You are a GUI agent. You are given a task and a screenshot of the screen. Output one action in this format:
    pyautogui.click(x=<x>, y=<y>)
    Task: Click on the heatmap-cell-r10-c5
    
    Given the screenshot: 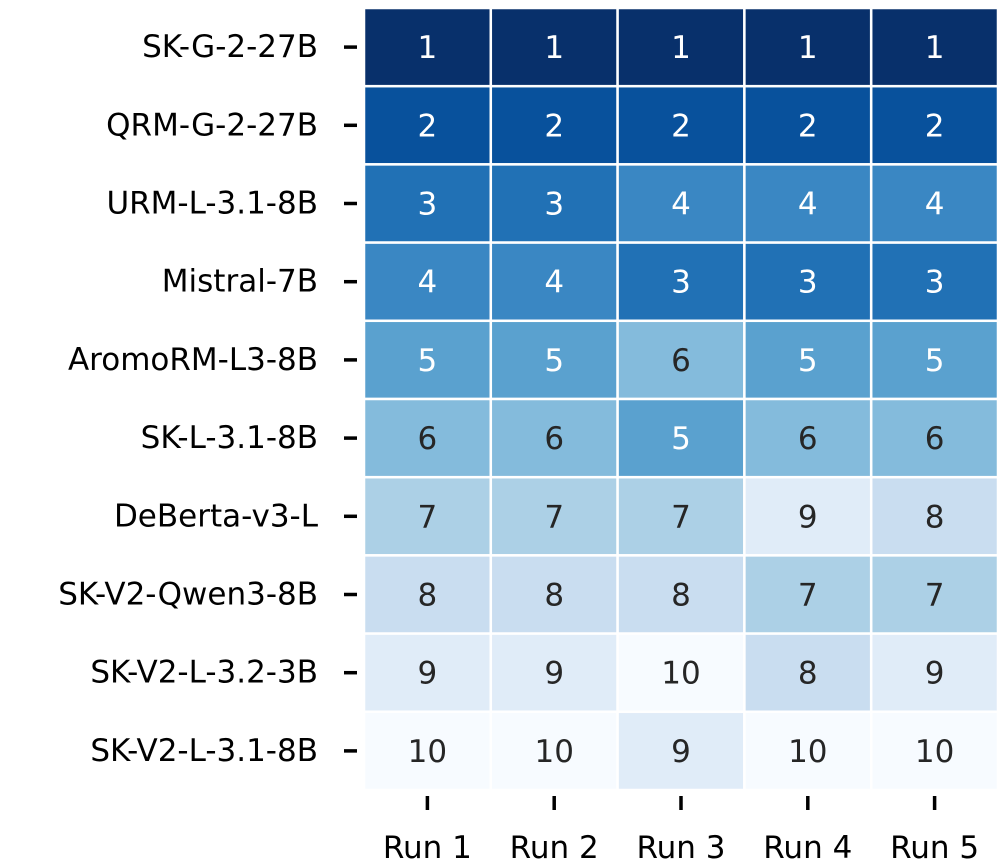 What is the action you would take?
    pyautogui.click(x=933, y=751)
    